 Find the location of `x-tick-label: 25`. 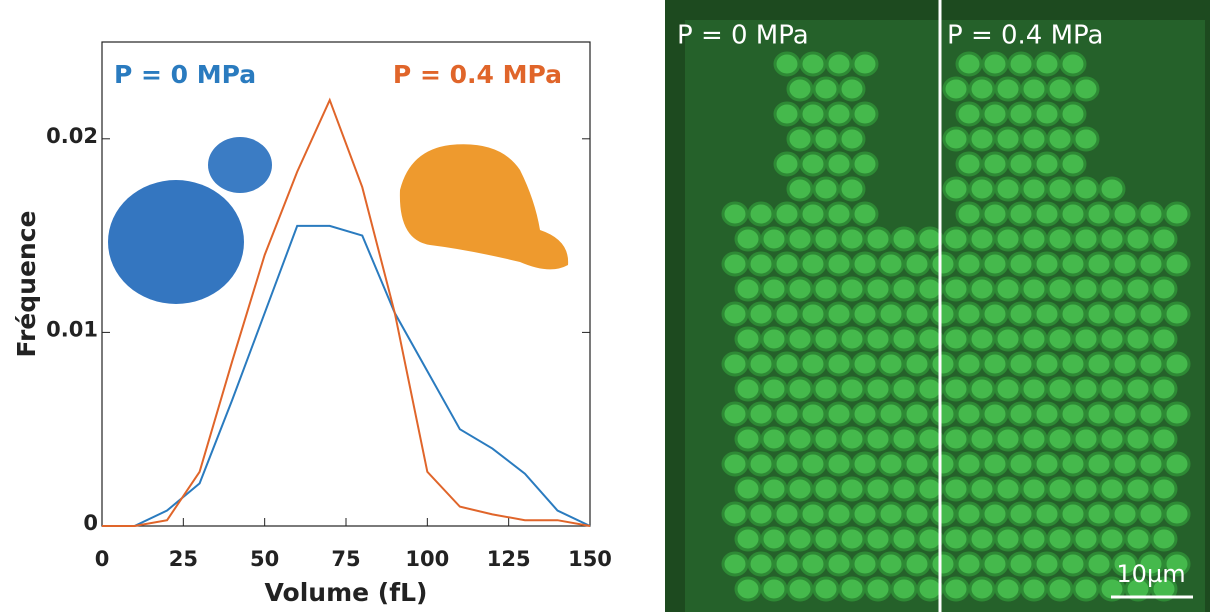

x-tick-label: 25 is located at coordinates (183, 559).